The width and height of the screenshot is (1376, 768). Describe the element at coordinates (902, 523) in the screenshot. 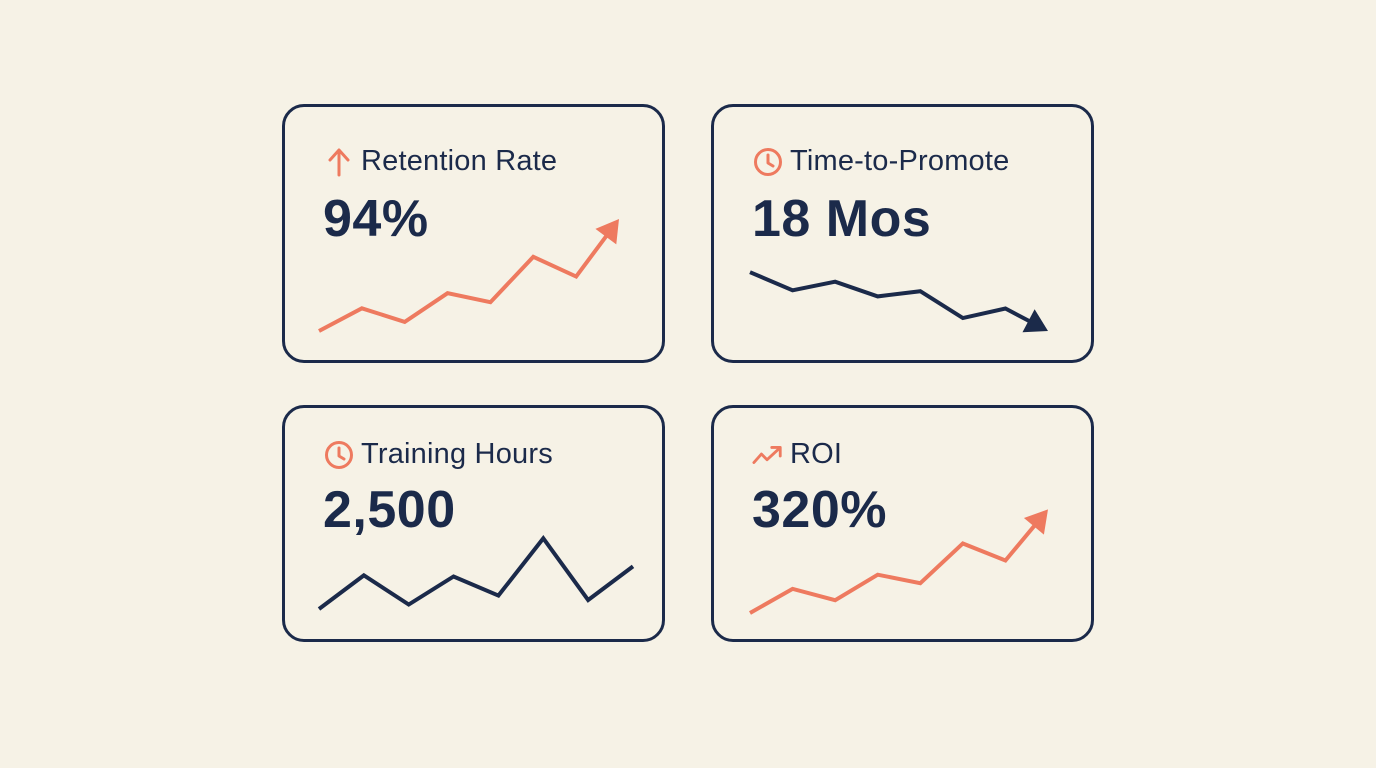

I see `roi-card: ROI 320%` at that location.